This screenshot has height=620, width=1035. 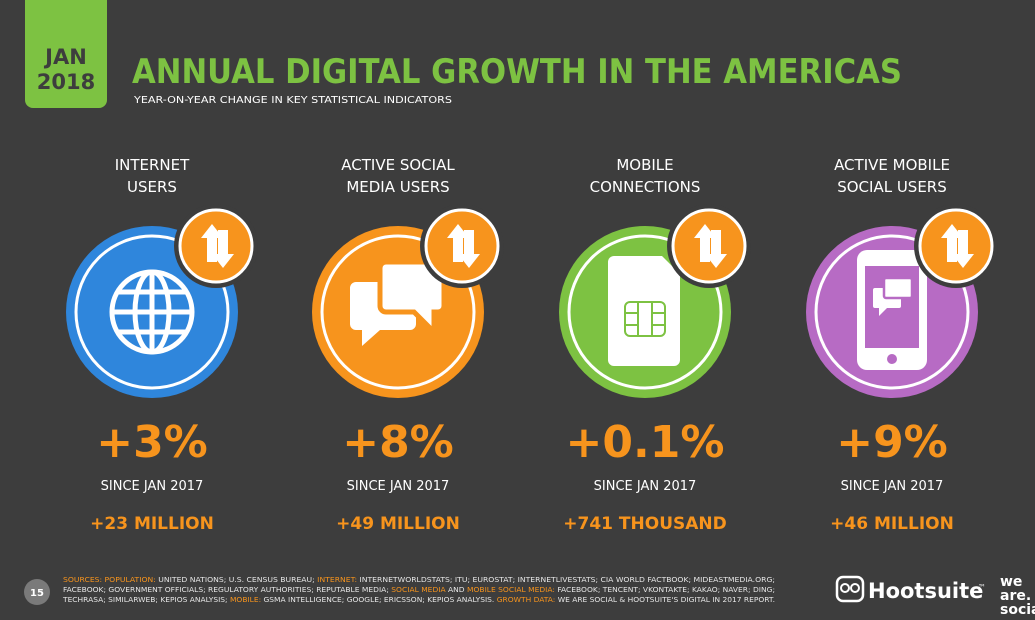 I want to click on sources-segment: MOBILE:, so click(x=245, y=599).